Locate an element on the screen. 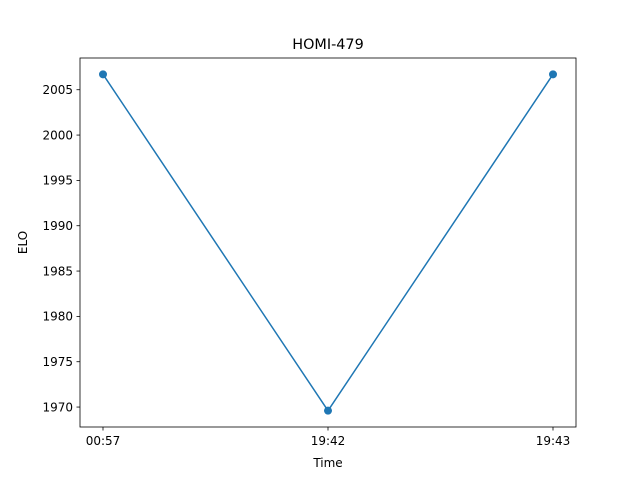 The height and width of the screenshot is (480, 640). y-tick-label: 1995 is located at coordinates (57, 181).